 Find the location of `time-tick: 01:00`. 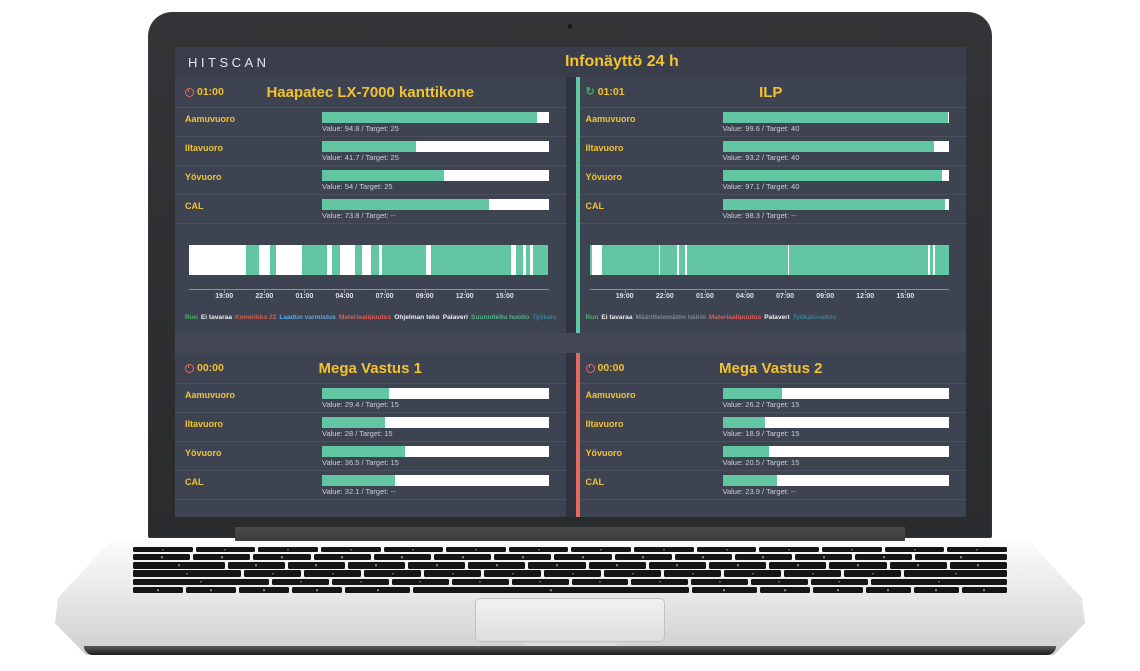

time-tick: 01:00 is located at coordinates (304, 294).